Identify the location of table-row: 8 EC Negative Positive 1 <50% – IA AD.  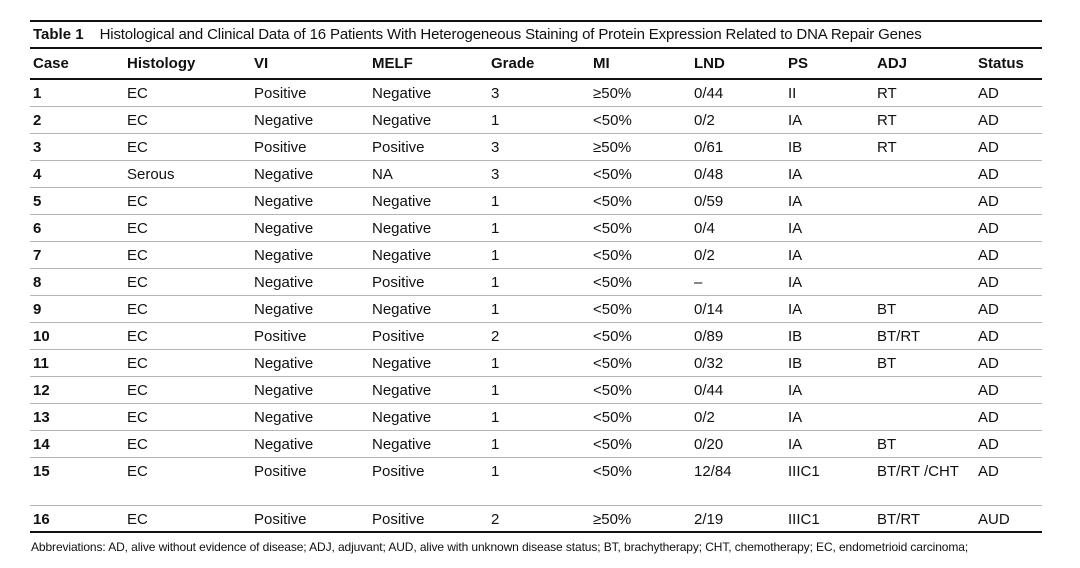
(536, 282).